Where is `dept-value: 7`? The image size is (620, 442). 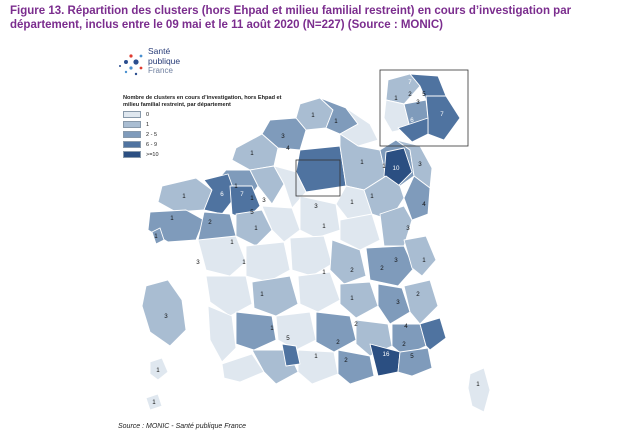
dept-value: 7 is located at coordinates (242, 194).